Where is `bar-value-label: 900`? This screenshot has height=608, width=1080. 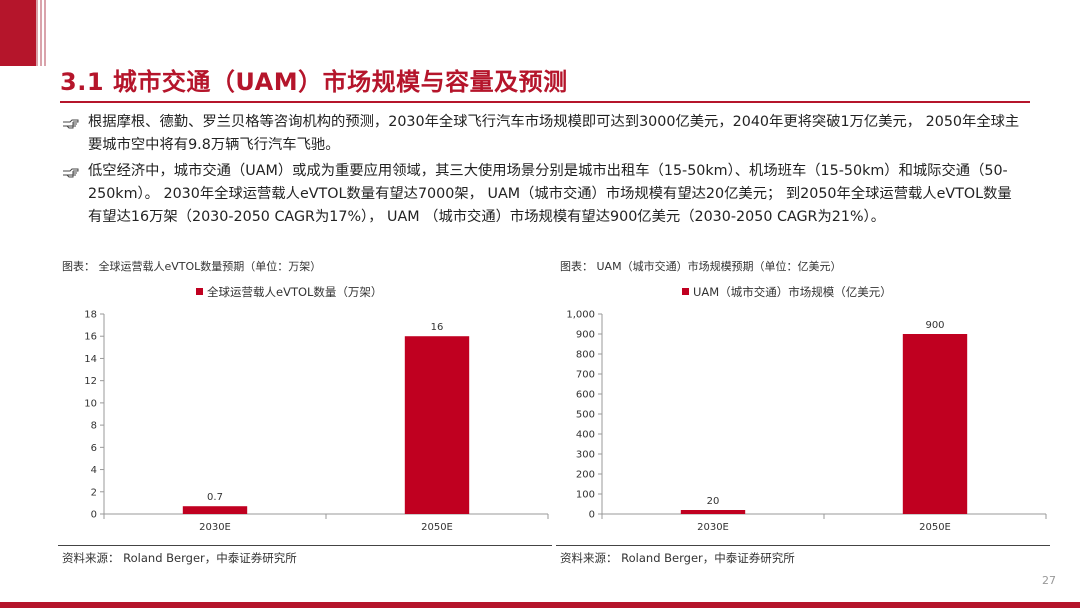 bar-value-label: 900 is located at coordinates (934, 325).